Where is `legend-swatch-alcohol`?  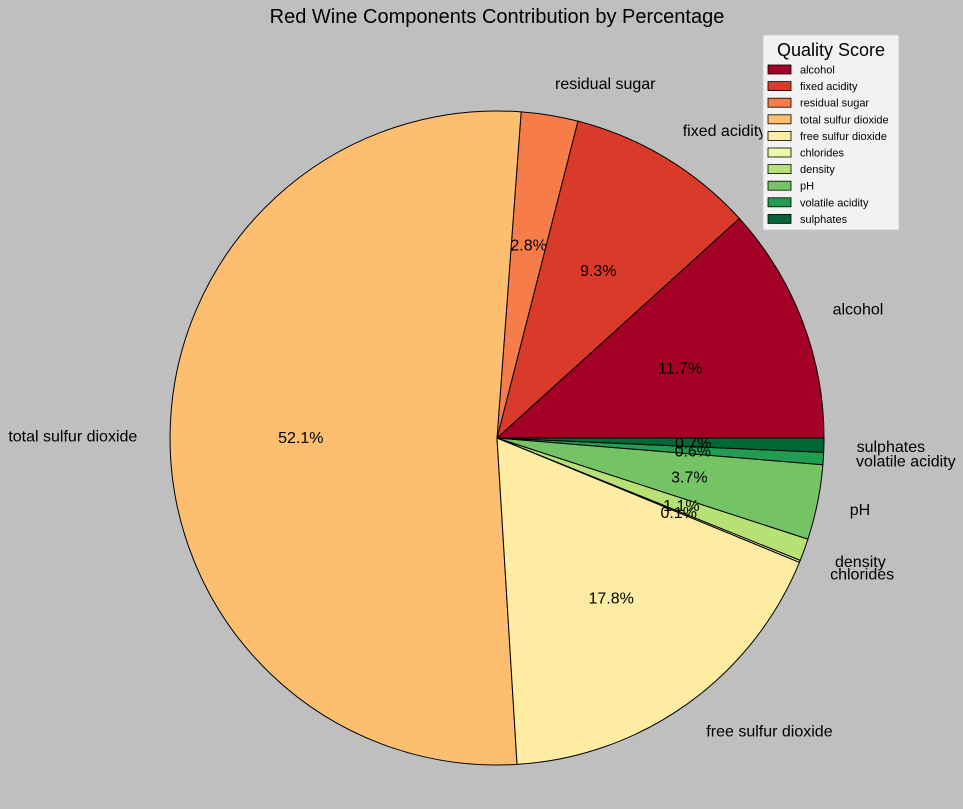
legend-swatch-alcohol is located at coordinates (779, 69).